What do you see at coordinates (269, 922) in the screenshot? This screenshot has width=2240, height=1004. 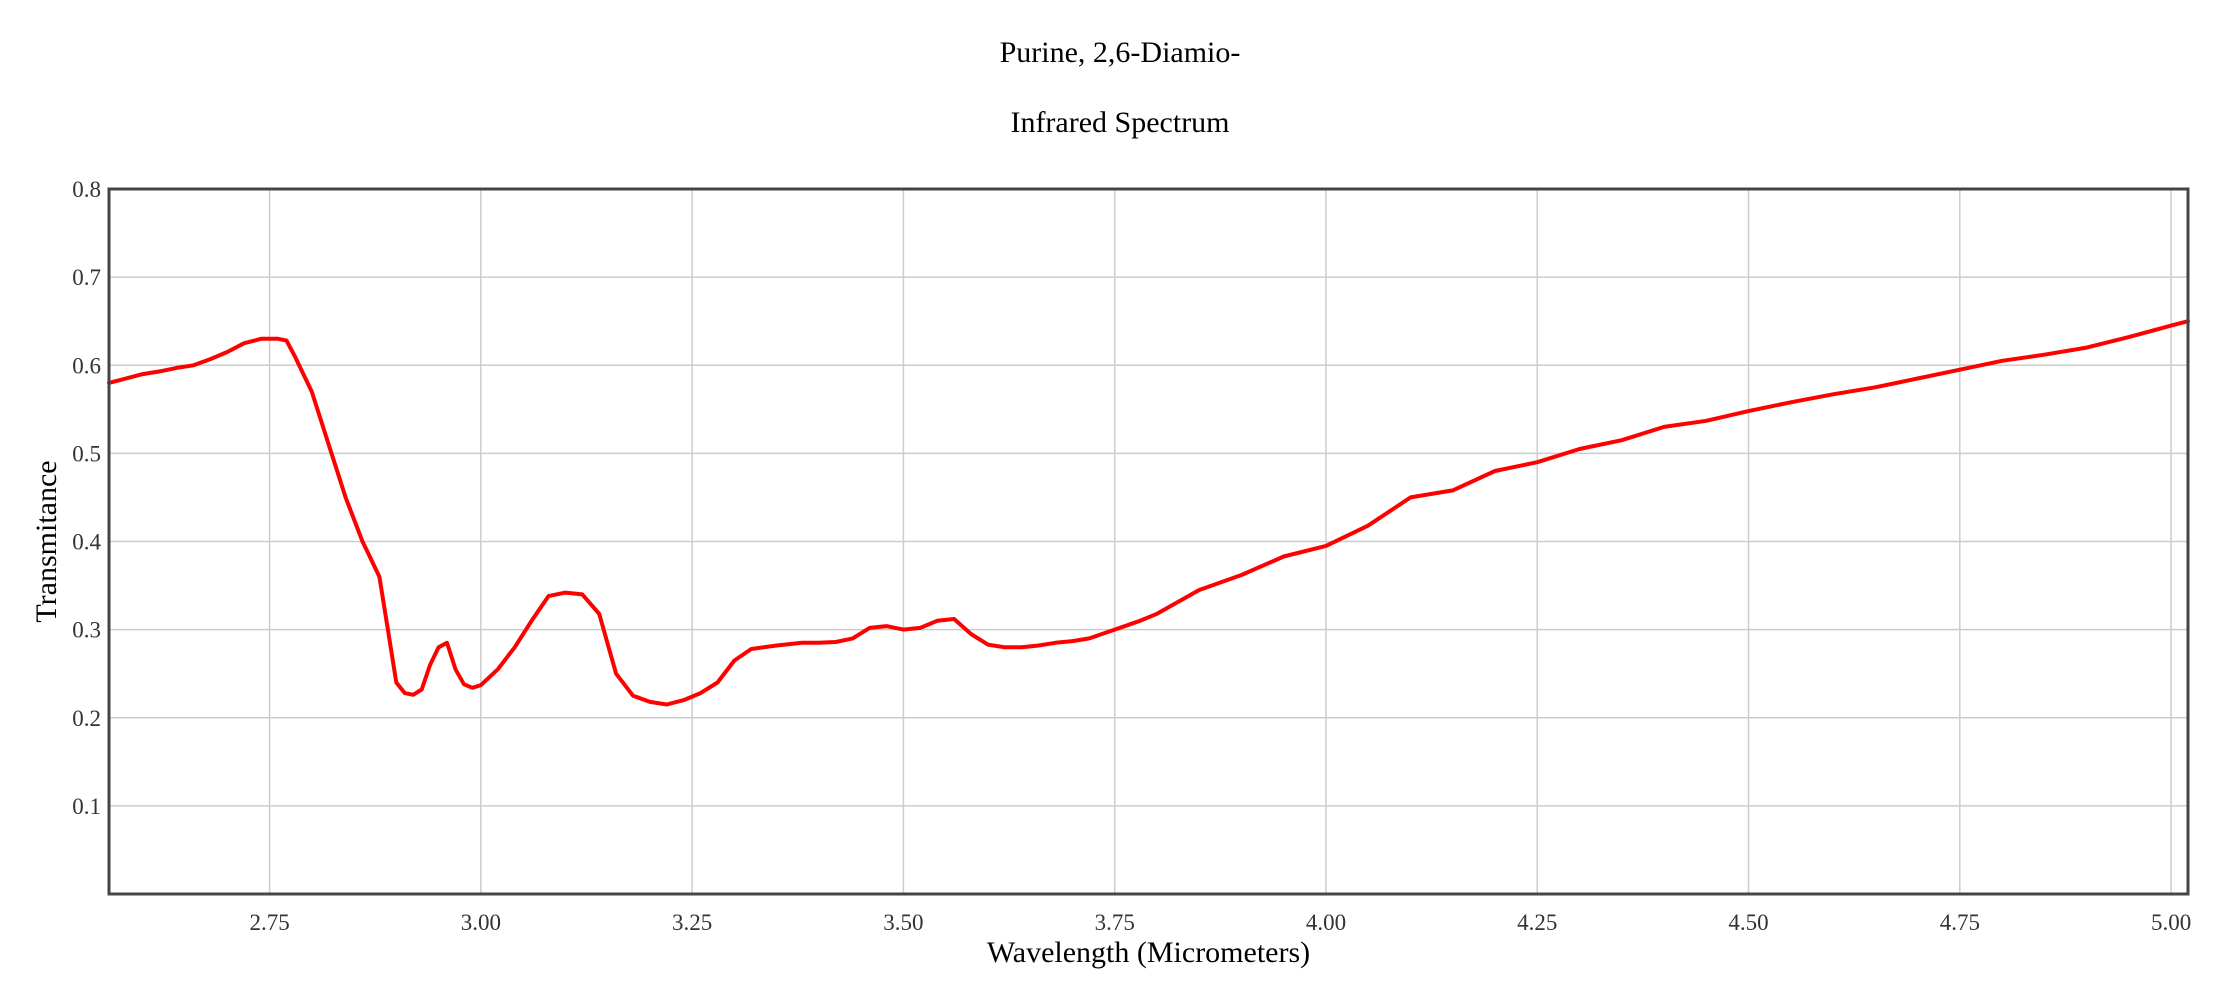 I see `x-tick-label: 2.75` at bounding box center [269, 922].